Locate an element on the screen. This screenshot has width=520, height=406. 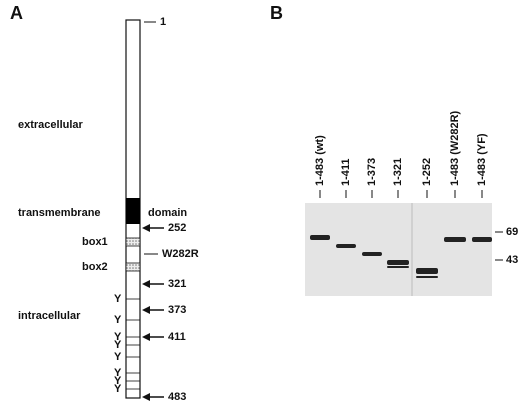
region-label: domain is located at coordinates (167, 213).